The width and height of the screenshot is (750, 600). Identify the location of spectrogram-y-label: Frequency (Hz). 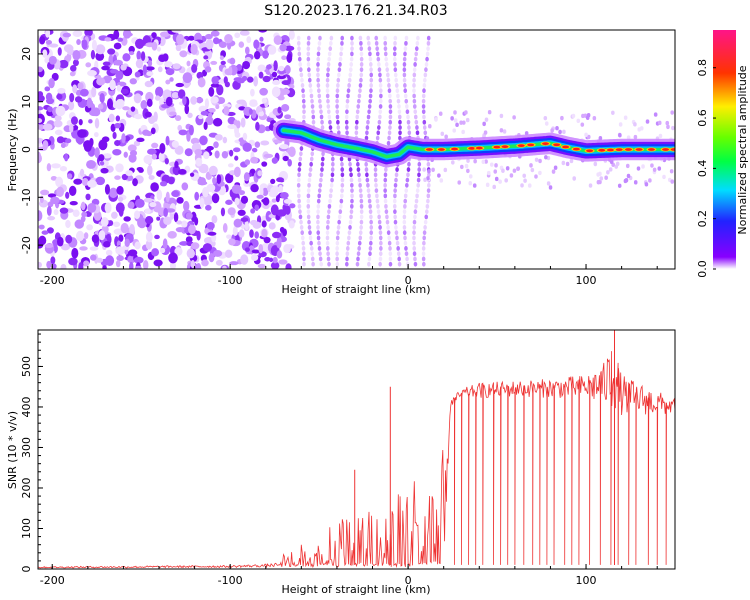
(12, 150).